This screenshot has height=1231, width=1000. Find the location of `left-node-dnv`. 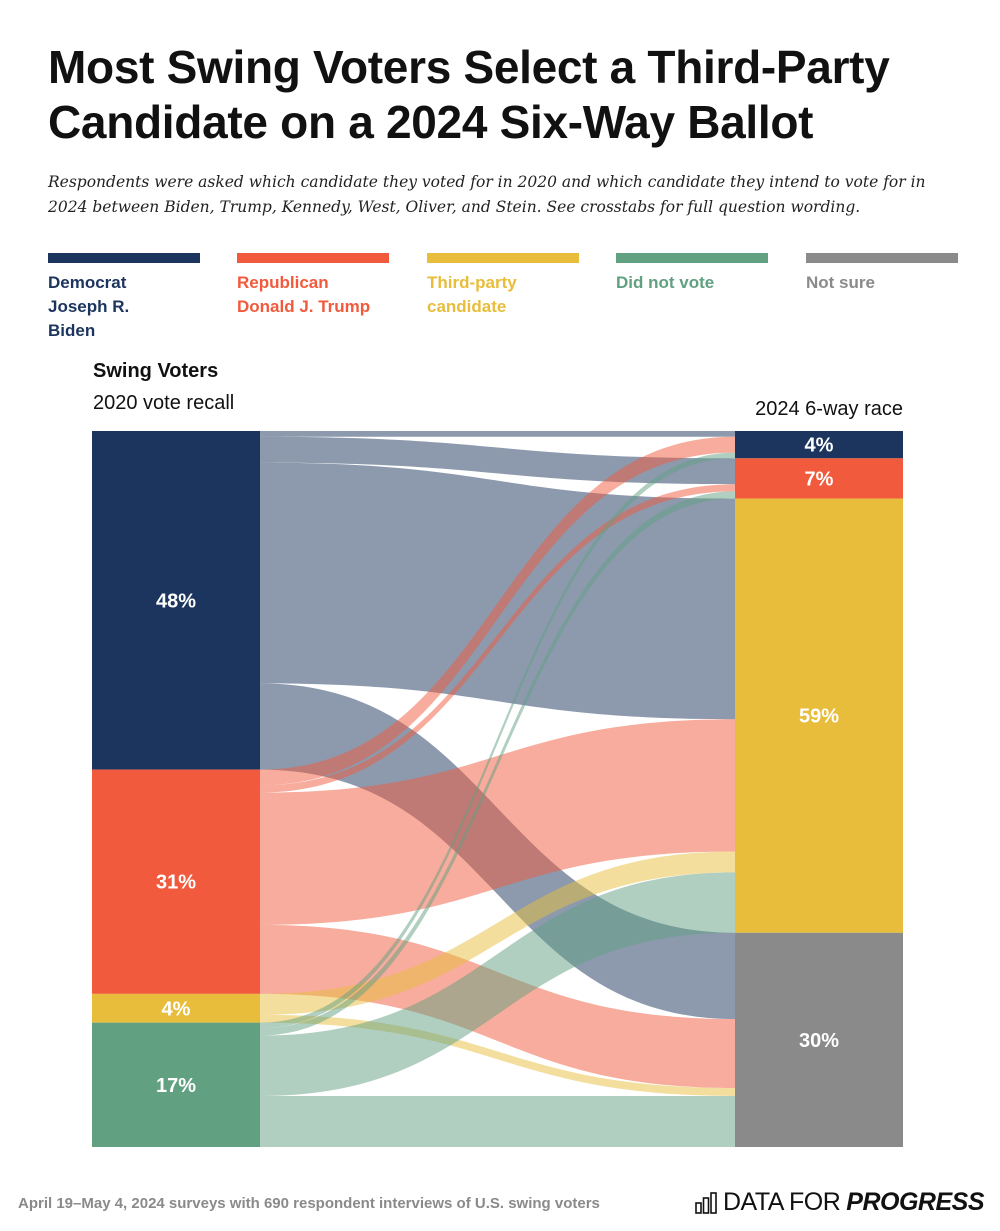

left-node-dnv is located at coordinates (176, 1084).